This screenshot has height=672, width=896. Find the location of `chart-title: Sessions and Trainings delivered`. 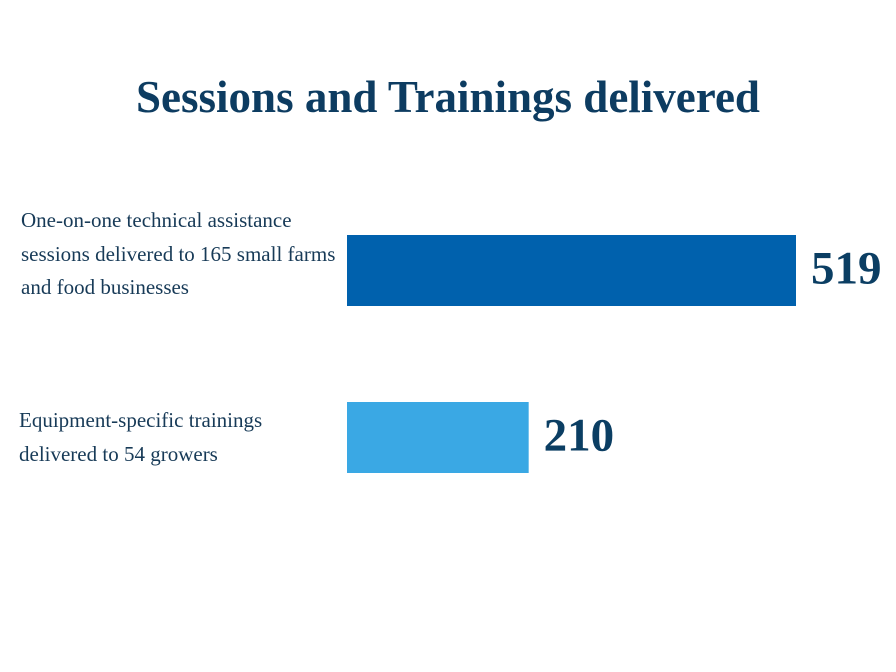

chart-title: Sessions and Trainings delivered is located at coordinates (448, 97).